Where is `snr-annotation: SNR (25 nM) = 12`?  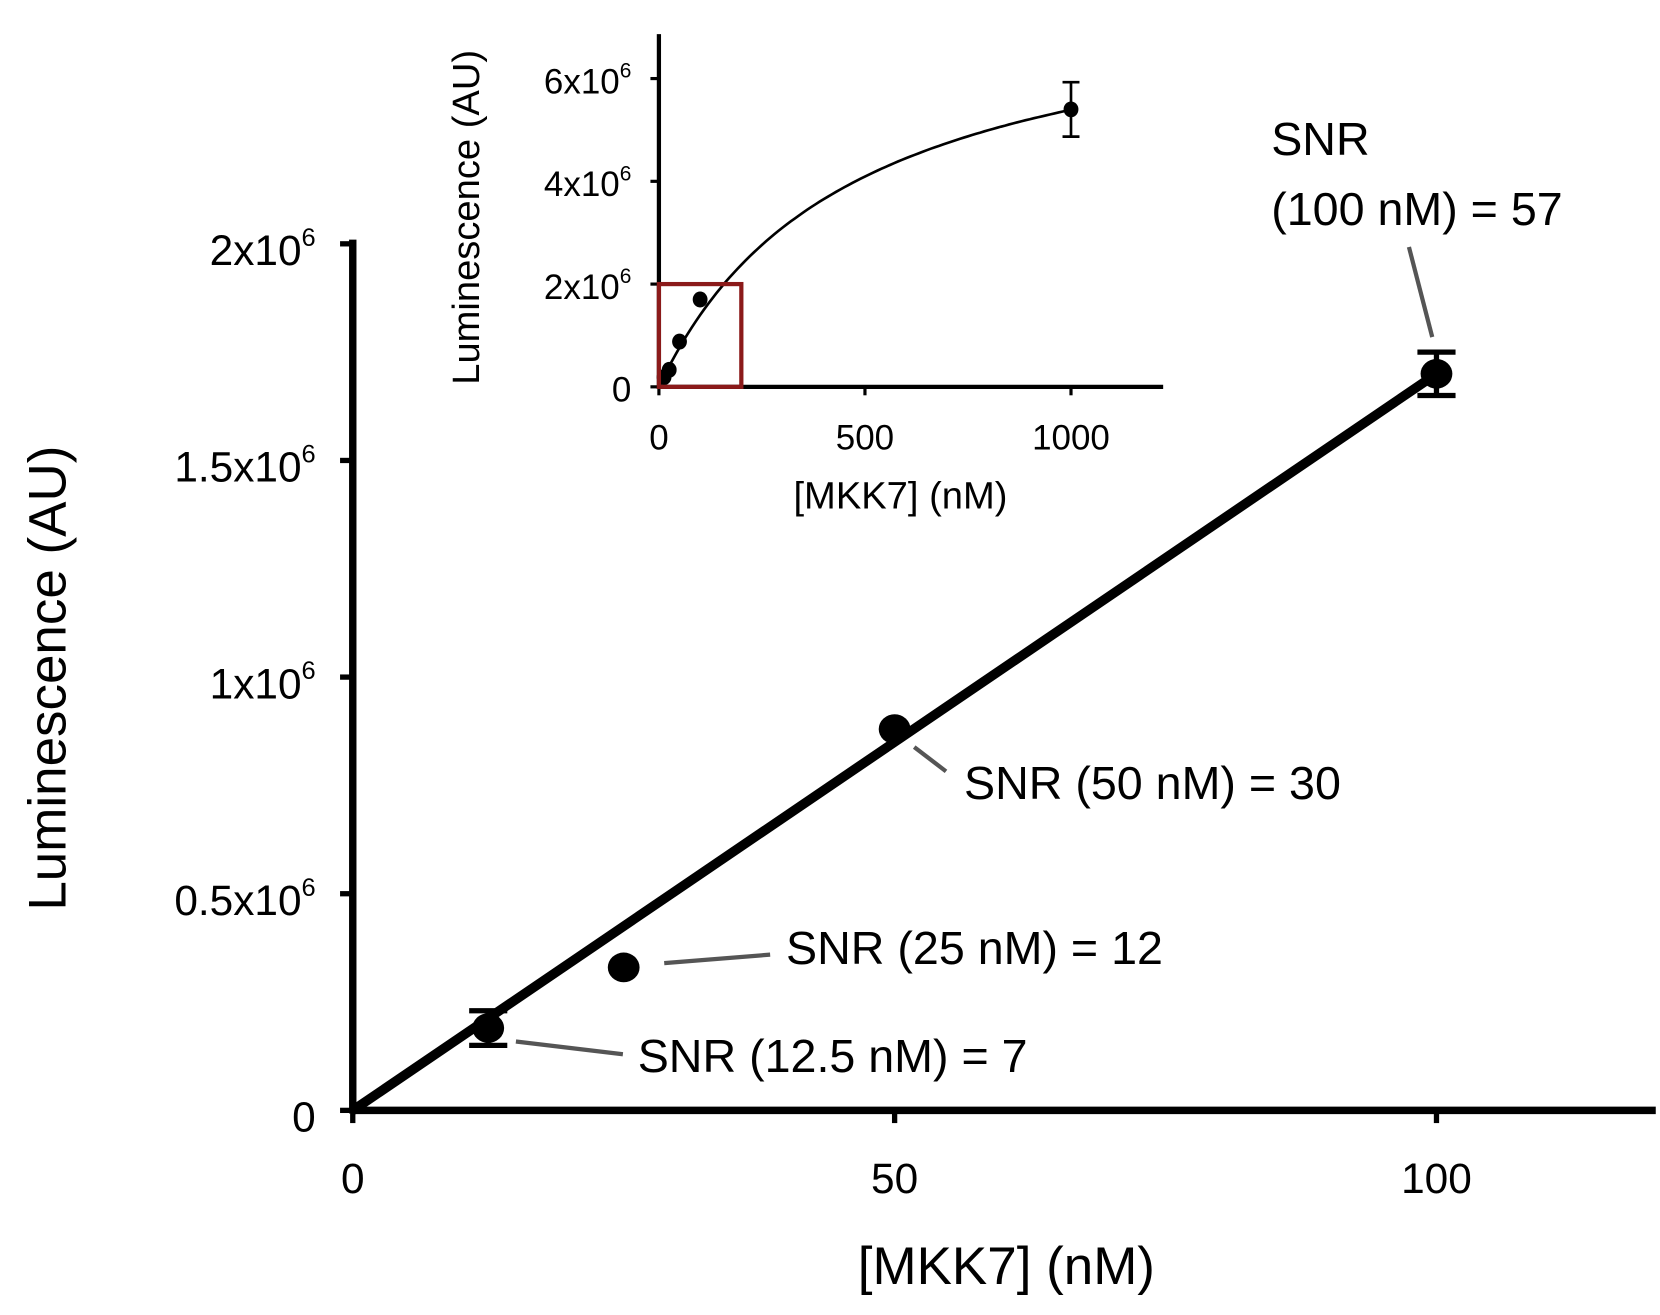 snr-annotation: SNR (25 nM) = 12 is located at coordinates (974, 948).